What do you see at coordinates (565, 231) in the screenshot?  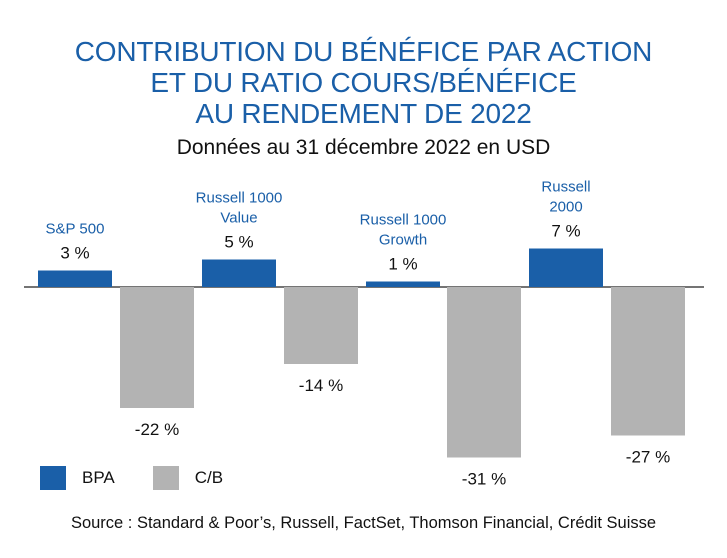 I see `data-label-bpa-4: 7 %` at bounding box center [565, 231].